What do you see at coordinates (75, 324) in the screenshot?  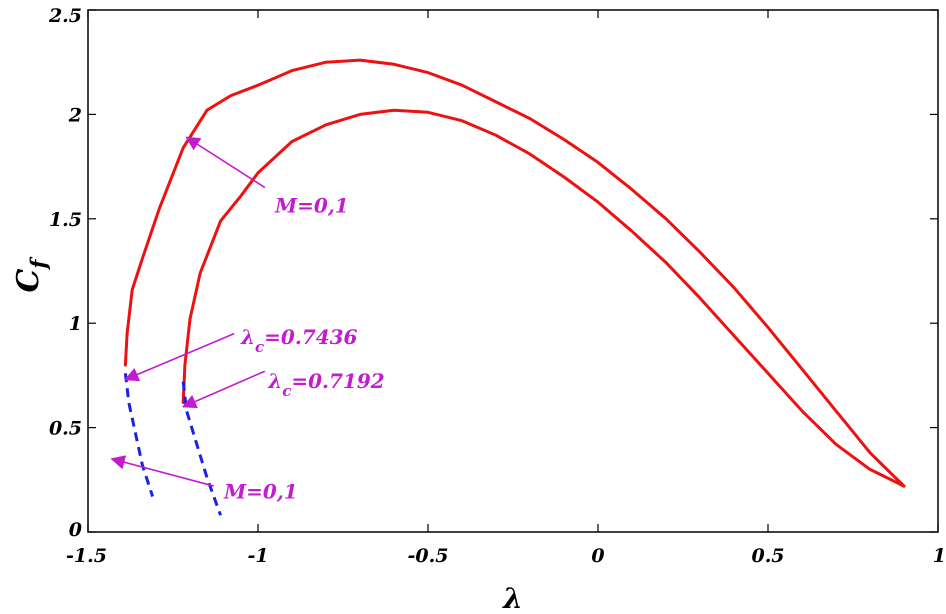 I see `y-tick-label: 1` at bounding box center [75, 324].